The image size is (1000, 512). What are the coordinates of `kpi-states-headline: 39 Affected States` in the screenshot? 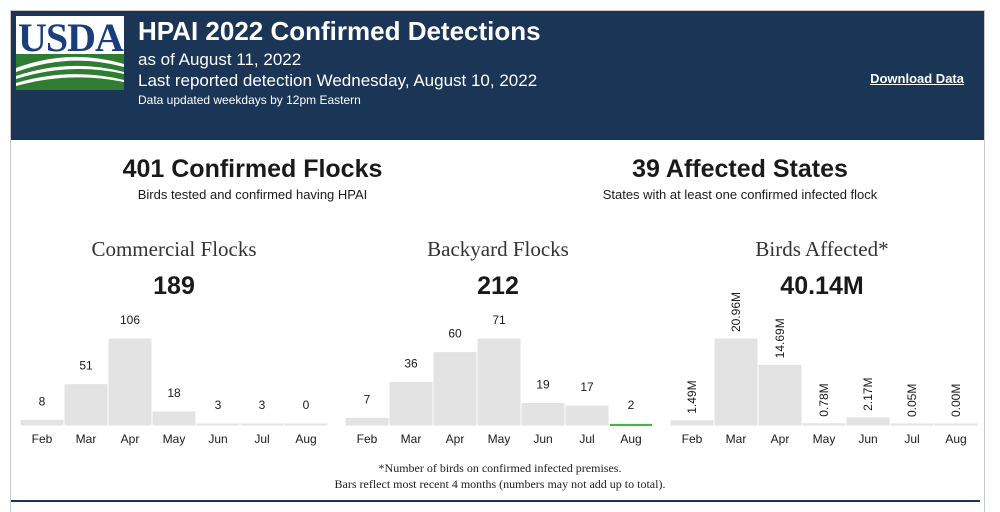 It's located at (740, 169).